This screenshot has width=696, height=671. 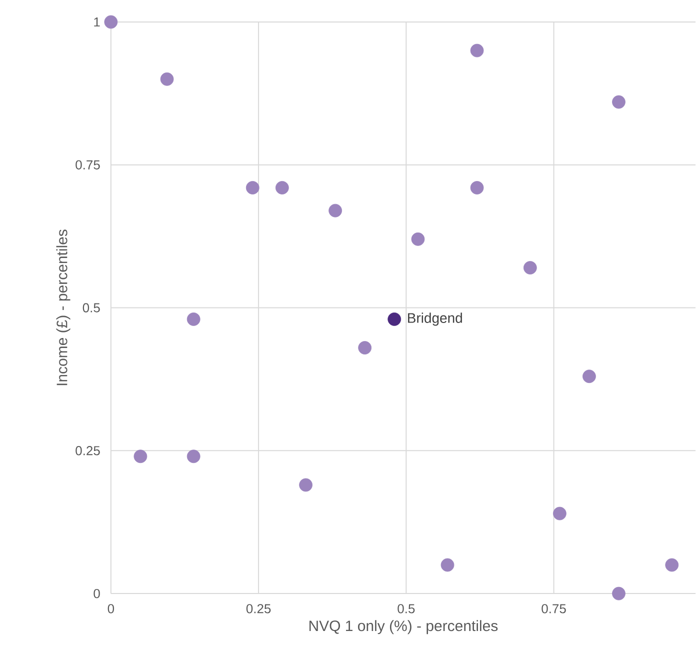 I want to click on x-tick-label: 0.5, so click(x=406, y=609).